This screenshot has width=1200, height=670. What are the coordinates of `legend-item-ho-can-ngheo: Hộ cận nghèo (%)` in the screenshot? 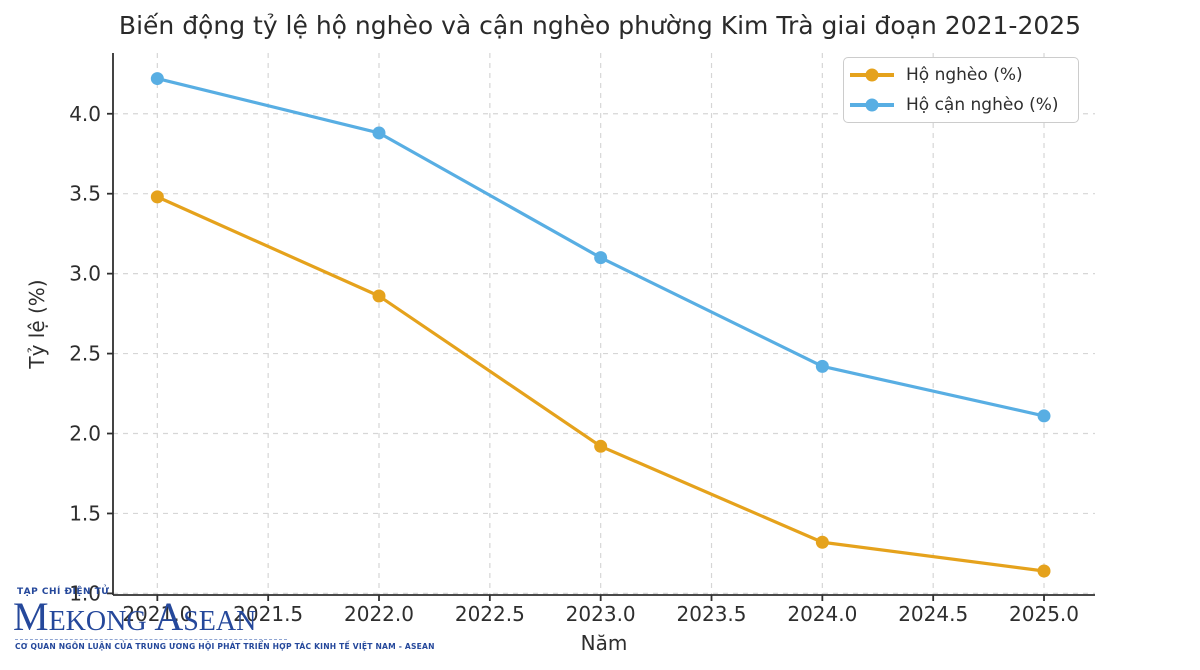 It's located at (960, 105).